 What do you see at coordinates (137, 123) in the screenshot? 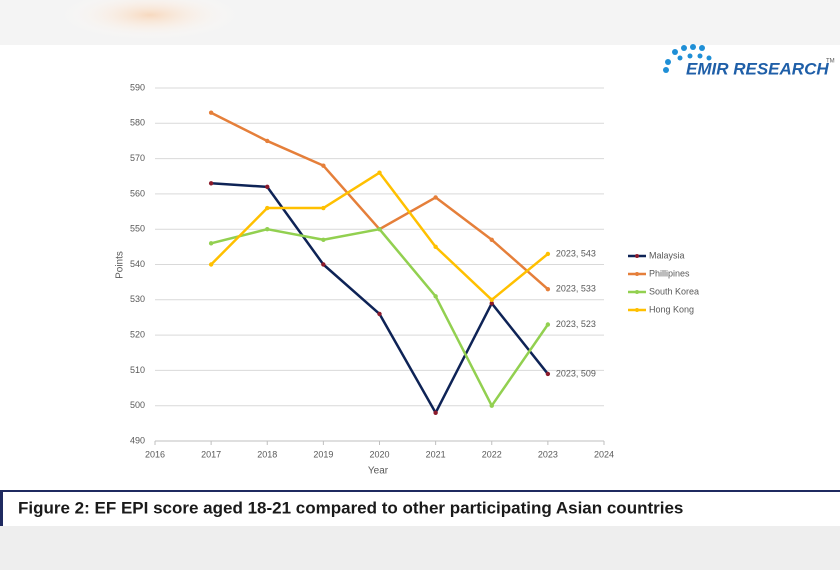
I see `y-tick-label: 580` at bounding box center [137, 123].